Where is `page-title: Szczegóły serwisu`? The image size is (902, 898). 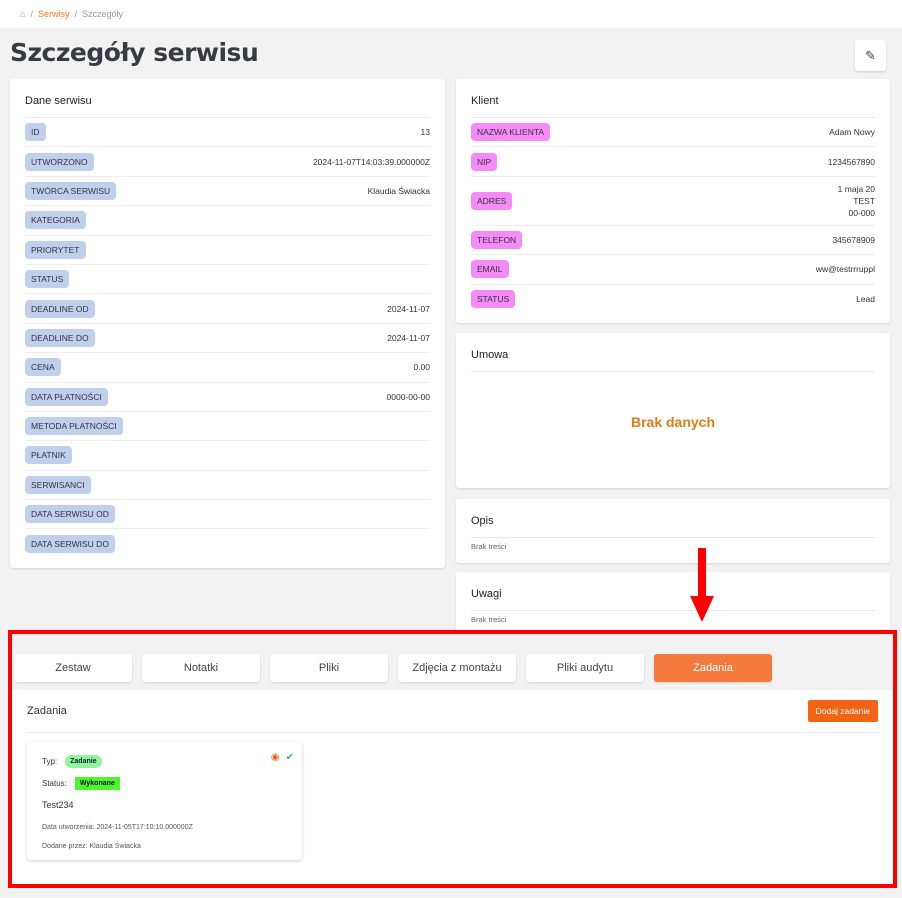 page-title: Szczegóły serwisu is located at coordinates (134, 52).